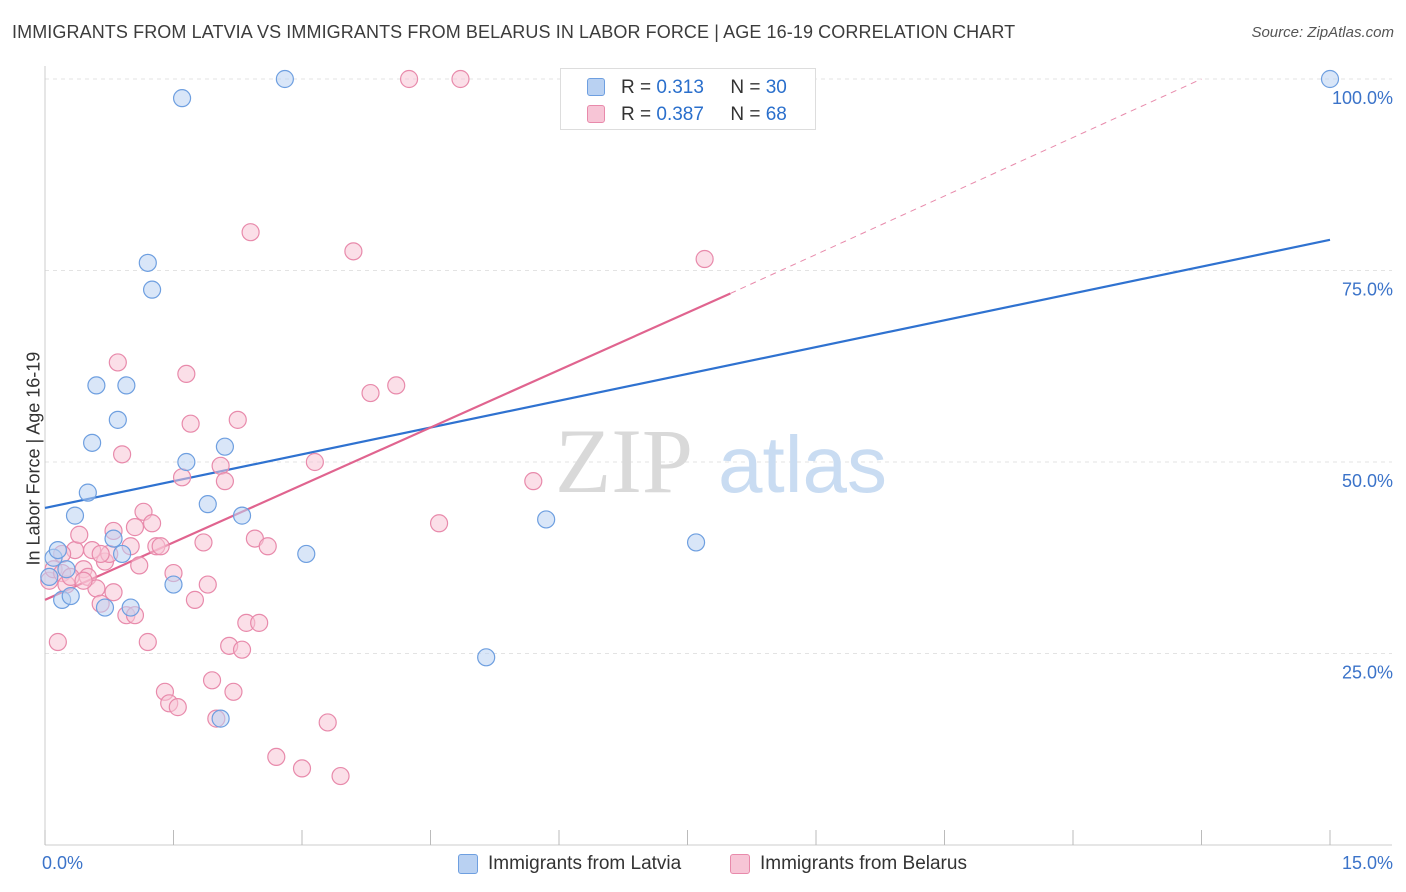 The width and height of the screenshot is (1406, 892). What do you see at coordinates (1367, 863) in the screenshot?
I see `x-tick-label: 15.0%` at bounding box center [1367, 863].